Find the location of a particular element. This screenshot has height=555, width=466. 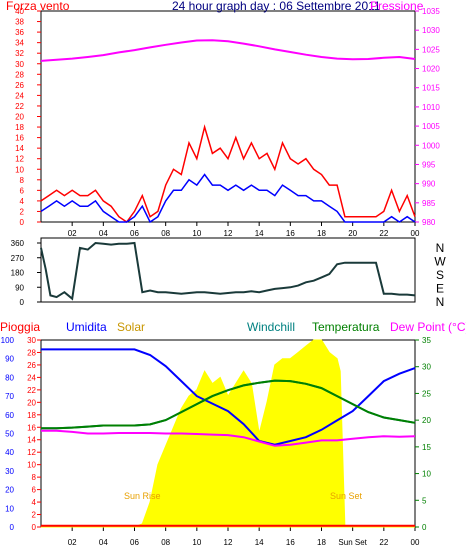

temp-tick-label: 10 is located at coordinates (426, 474).